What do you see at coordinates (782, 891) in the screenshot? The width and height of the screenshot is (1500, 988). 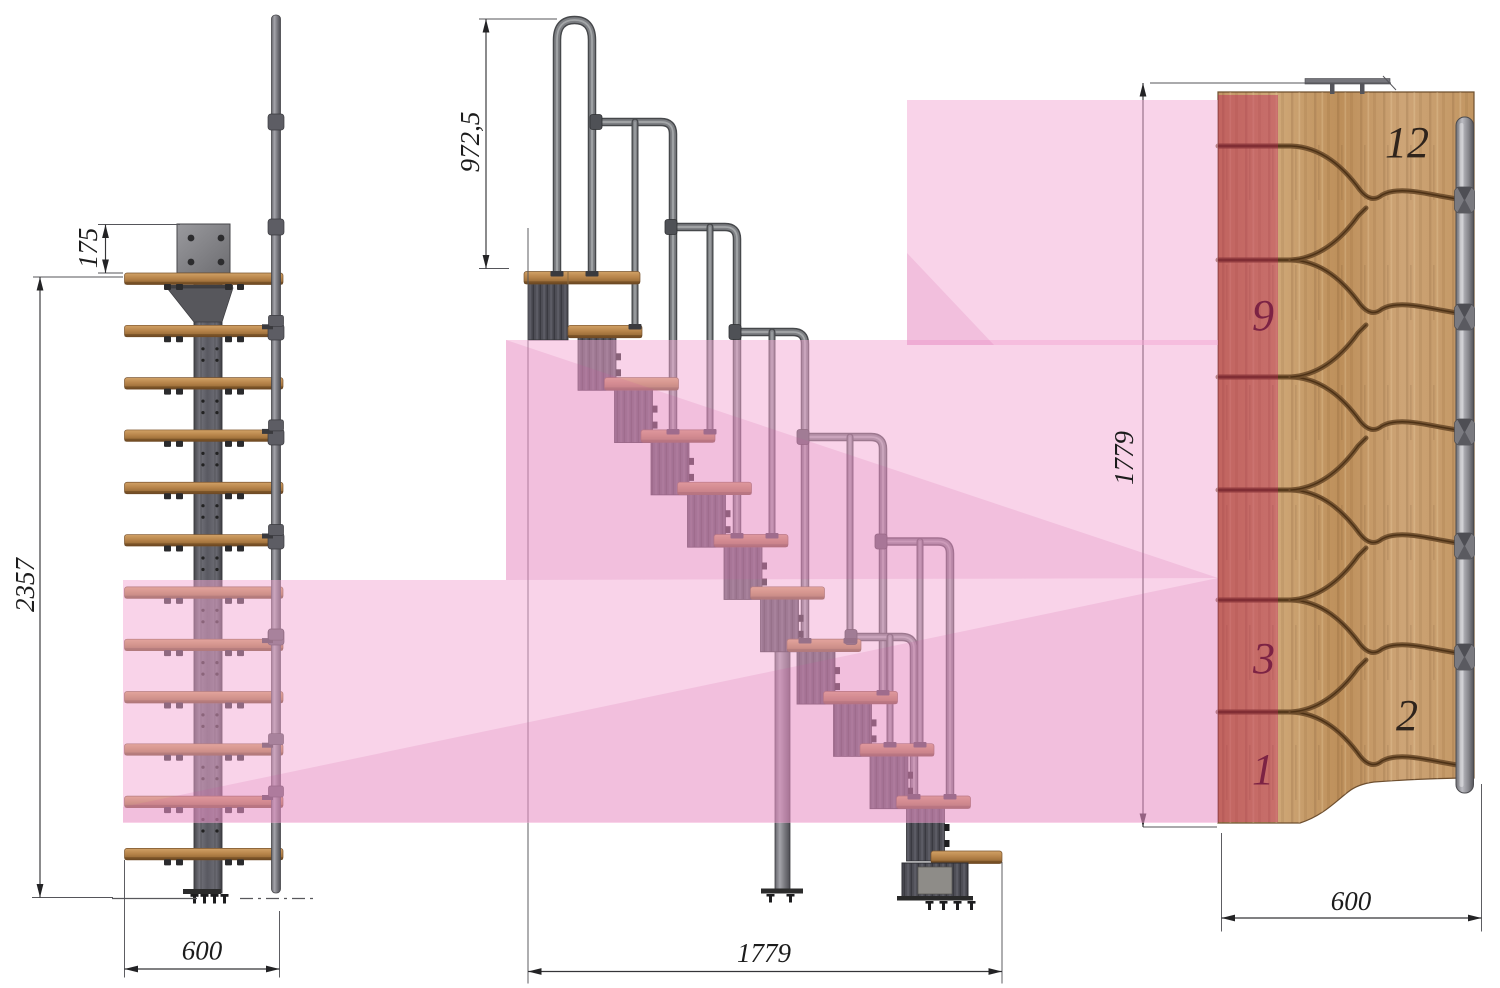 I see `pole-flange` at bounding box center [782, 891].